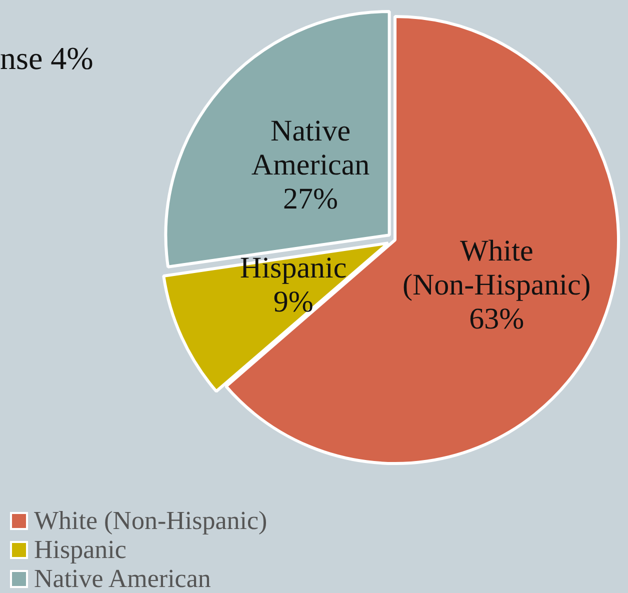  What do you see at coordinates (47, 58) in the screenshot?
I see `text: nse 4%` at bounding box center [47, 58].